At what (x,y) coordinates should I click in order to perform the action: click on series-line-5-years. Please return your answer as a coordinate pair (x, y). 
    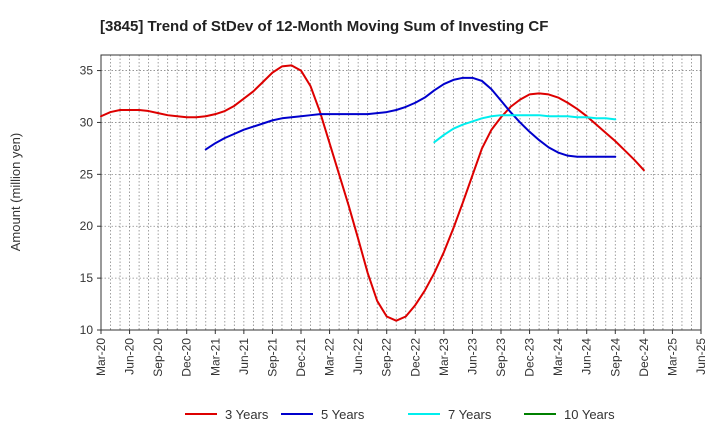
    Looking at the image, I should click on (410, 117).